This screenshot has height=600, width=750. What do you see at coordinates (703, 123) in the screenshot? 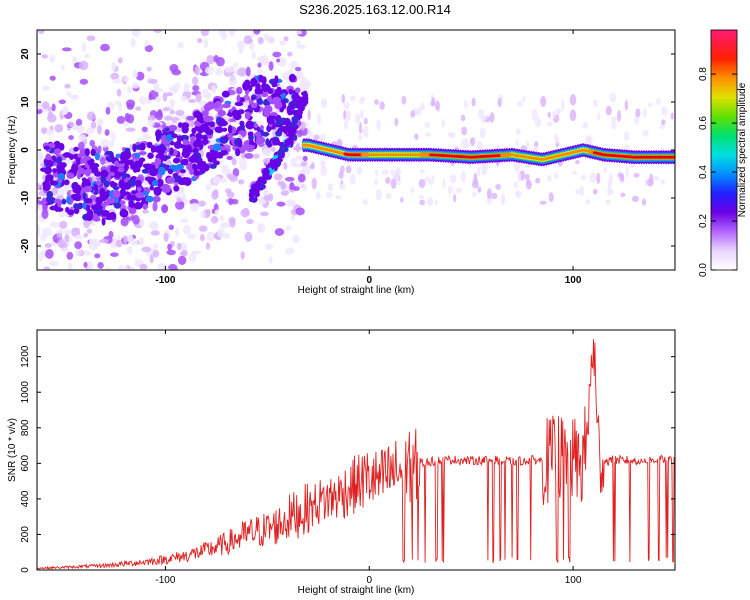
I see `colorbar-tick-label: 0.6` at bounding box center [703, 123].